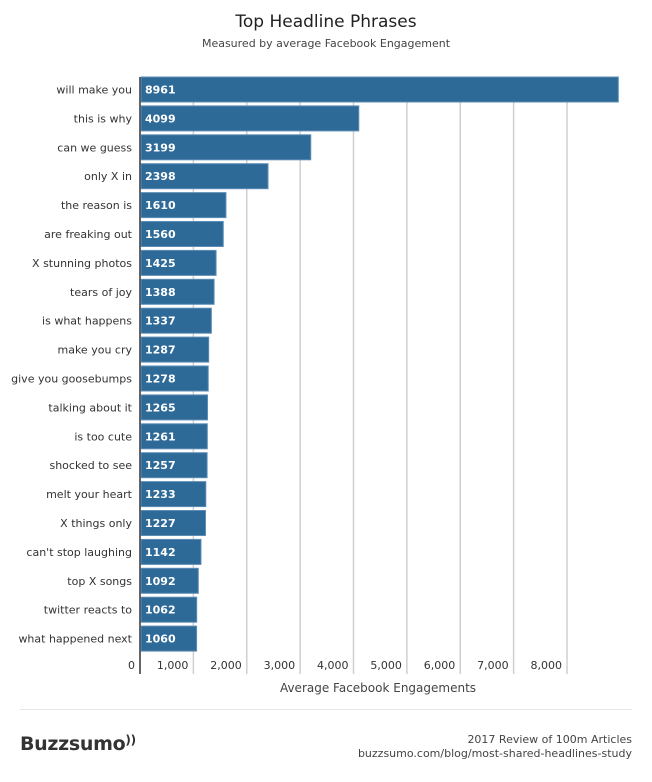  I want to click on category-label: the reason is, so click(96, 205).